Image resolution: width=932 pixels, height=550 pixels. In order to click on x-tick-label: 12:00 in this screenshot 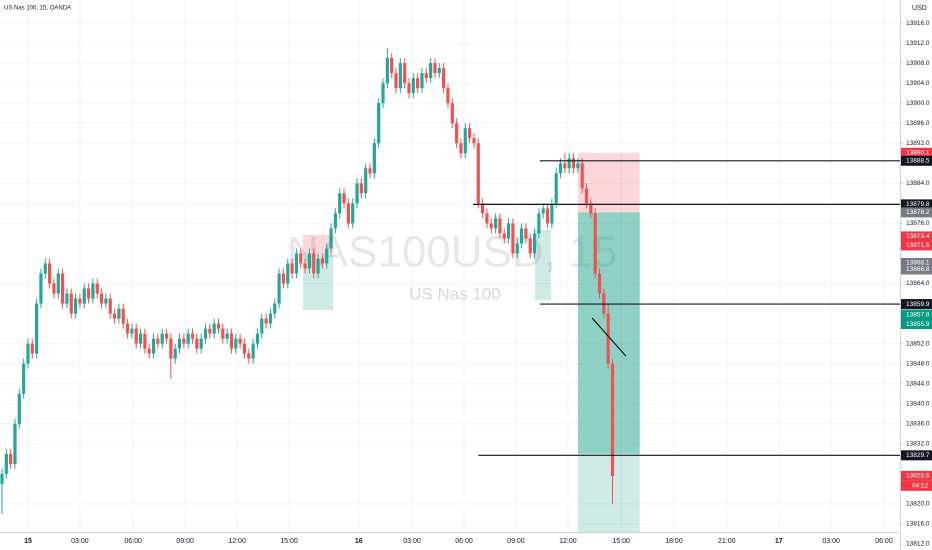, I will do `click(237, 541)`.